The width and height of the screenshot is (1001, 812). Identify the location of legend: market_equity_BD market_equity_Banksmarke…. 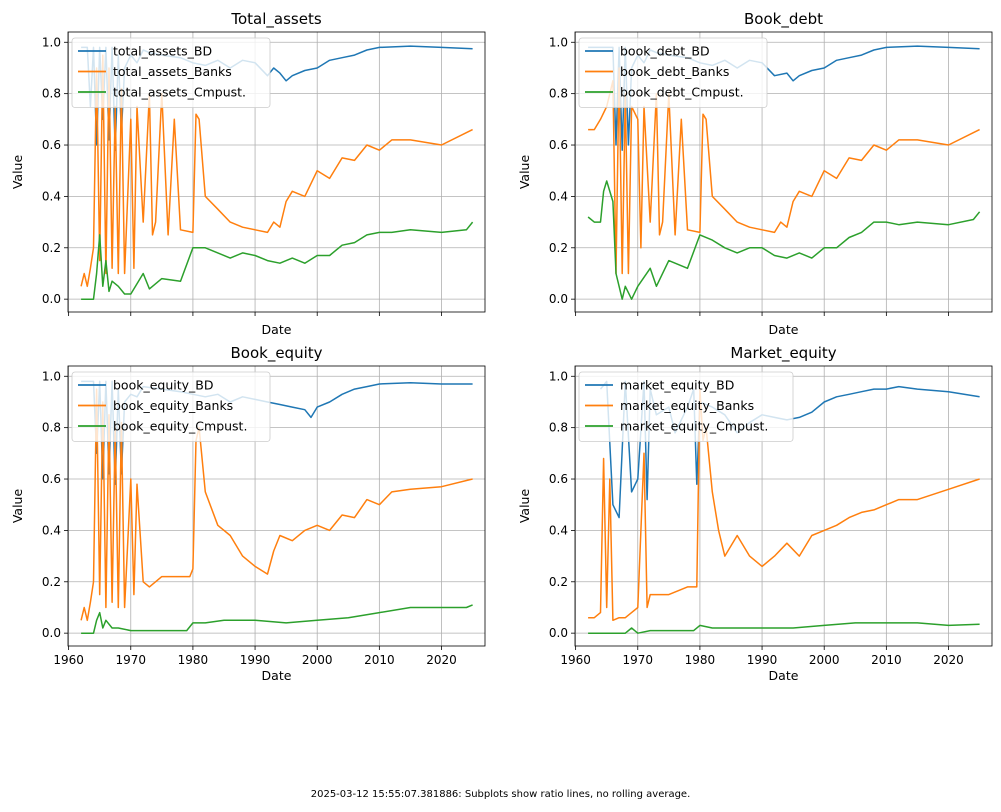
(686, 406).